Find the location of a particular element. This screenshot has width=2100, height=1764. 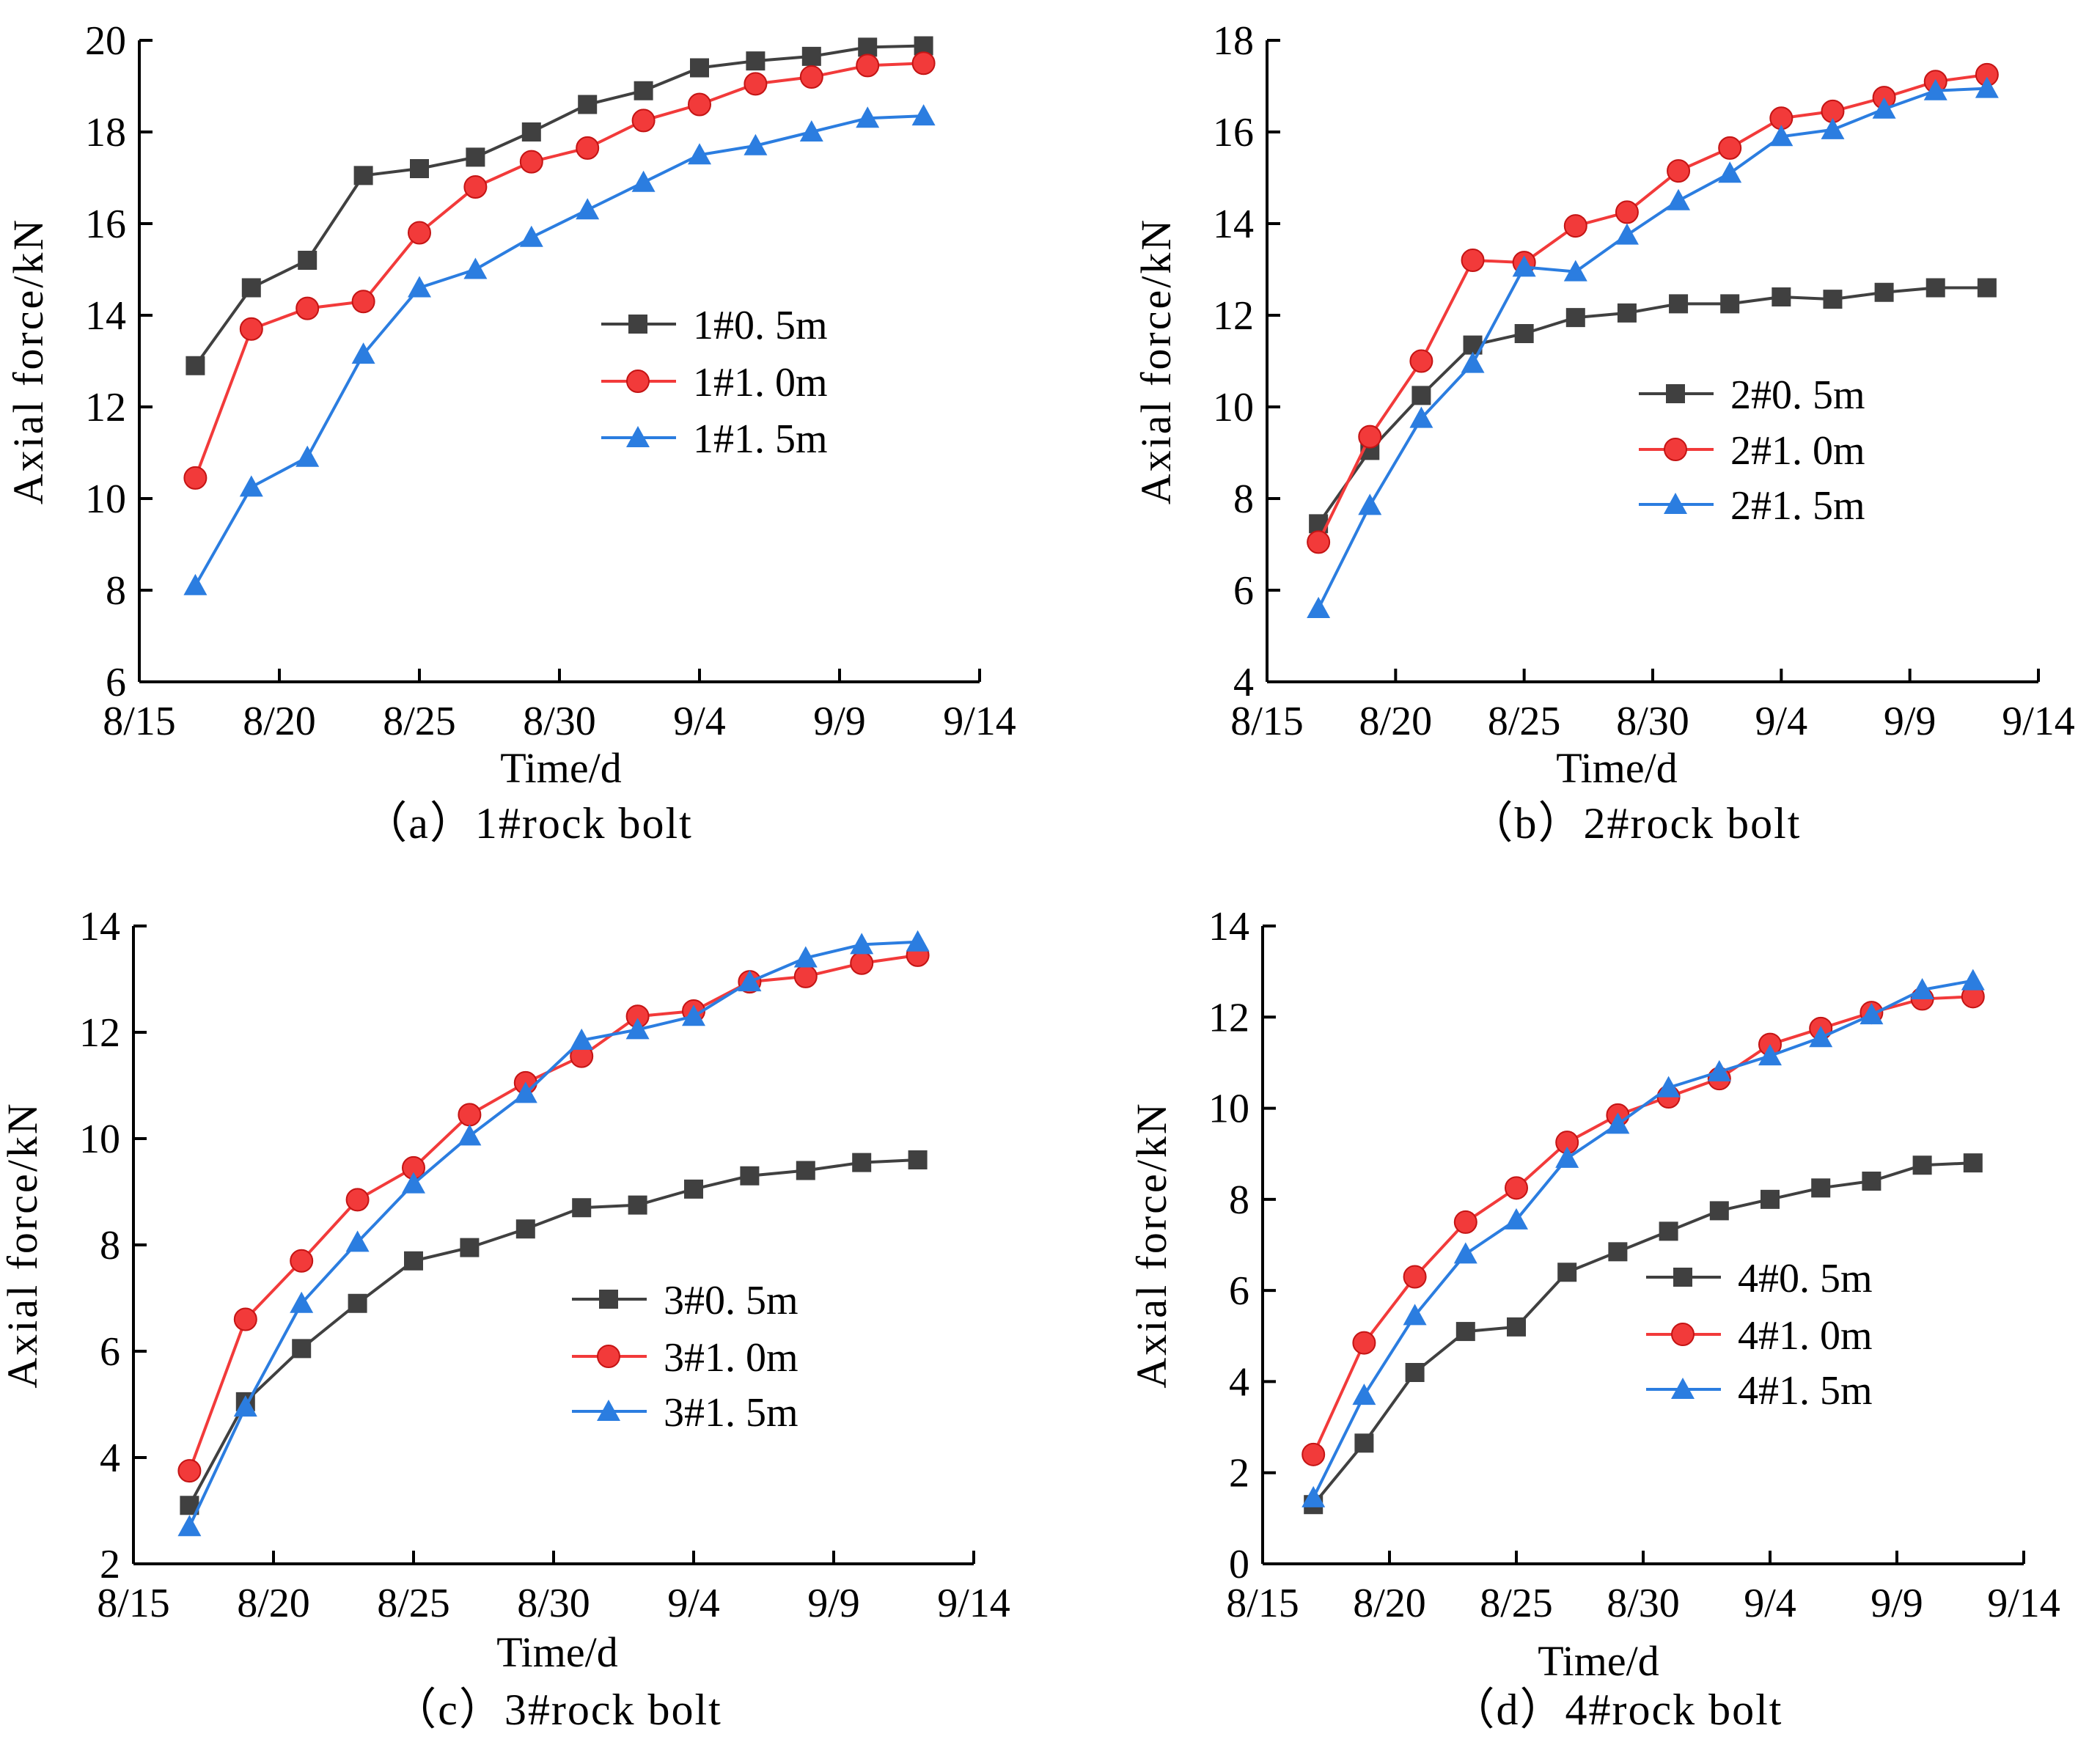

legend-label: 4#1. 5m is located at coordinates (1805, 1391).